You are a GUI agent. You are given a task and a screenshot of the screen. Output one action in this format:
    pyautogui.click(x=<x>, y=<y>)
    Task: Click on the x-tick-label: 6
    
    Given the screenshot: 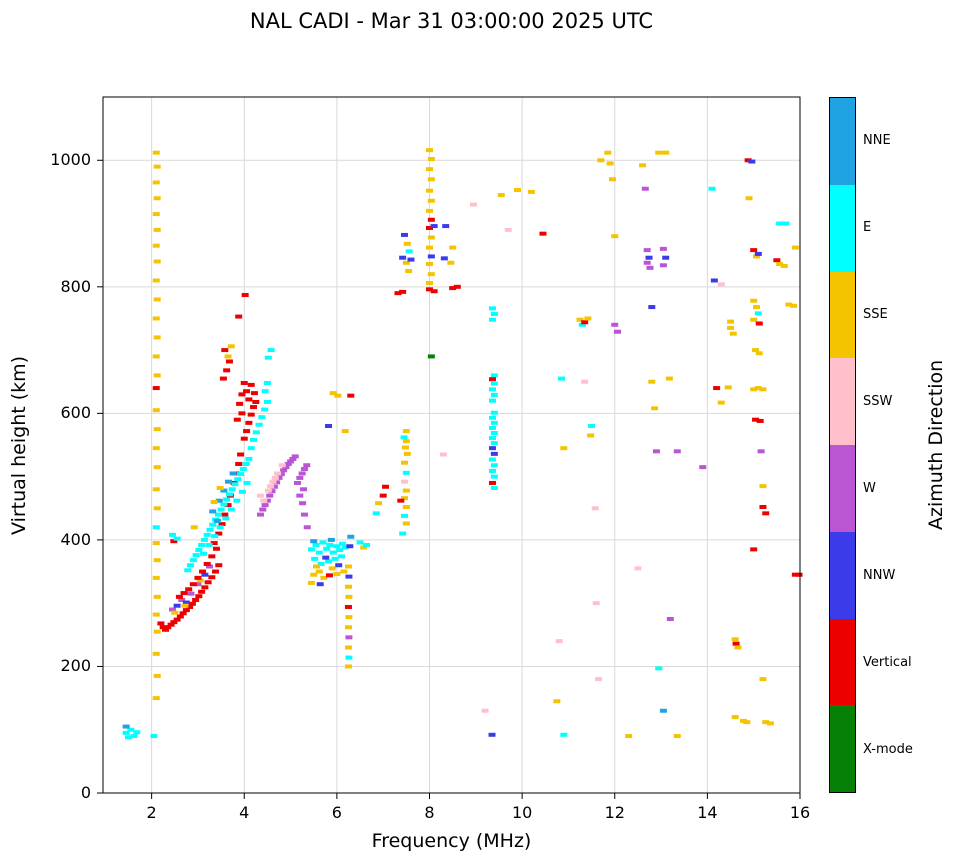 What is the action you would take?
    pyautogui.click(x=336, y=812)
    